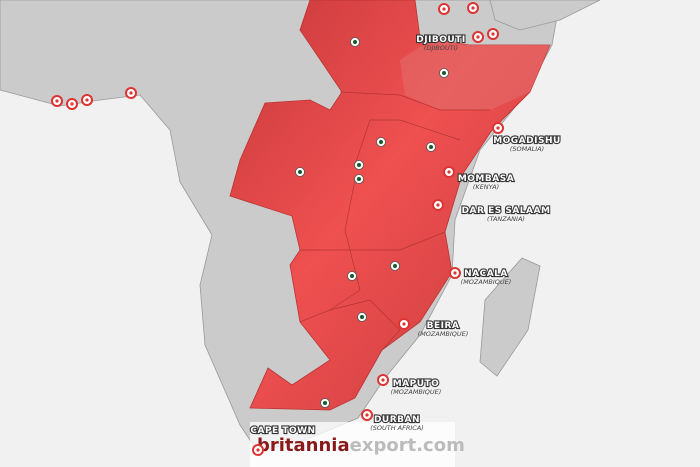  What do you see at coordinates (527, 141) in the screenshot?
I see `port-name: MOGADISHU` at bounding box center [527, 141].